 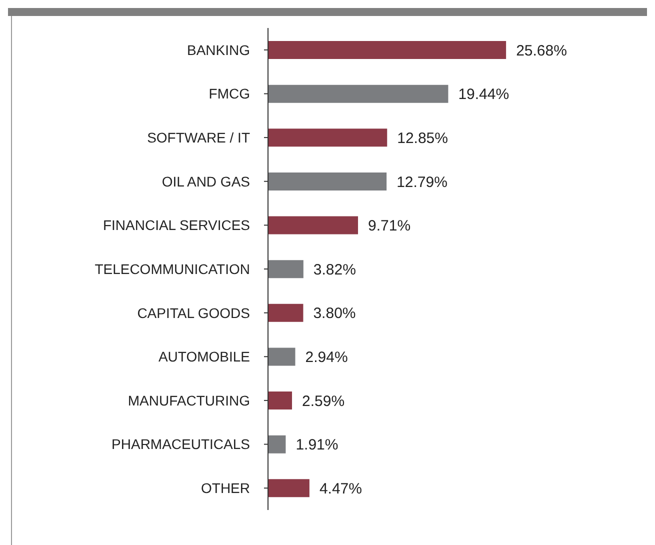 I want to click on y-tick-label: SOFTWARE / IT, so click(x=198, y=138).